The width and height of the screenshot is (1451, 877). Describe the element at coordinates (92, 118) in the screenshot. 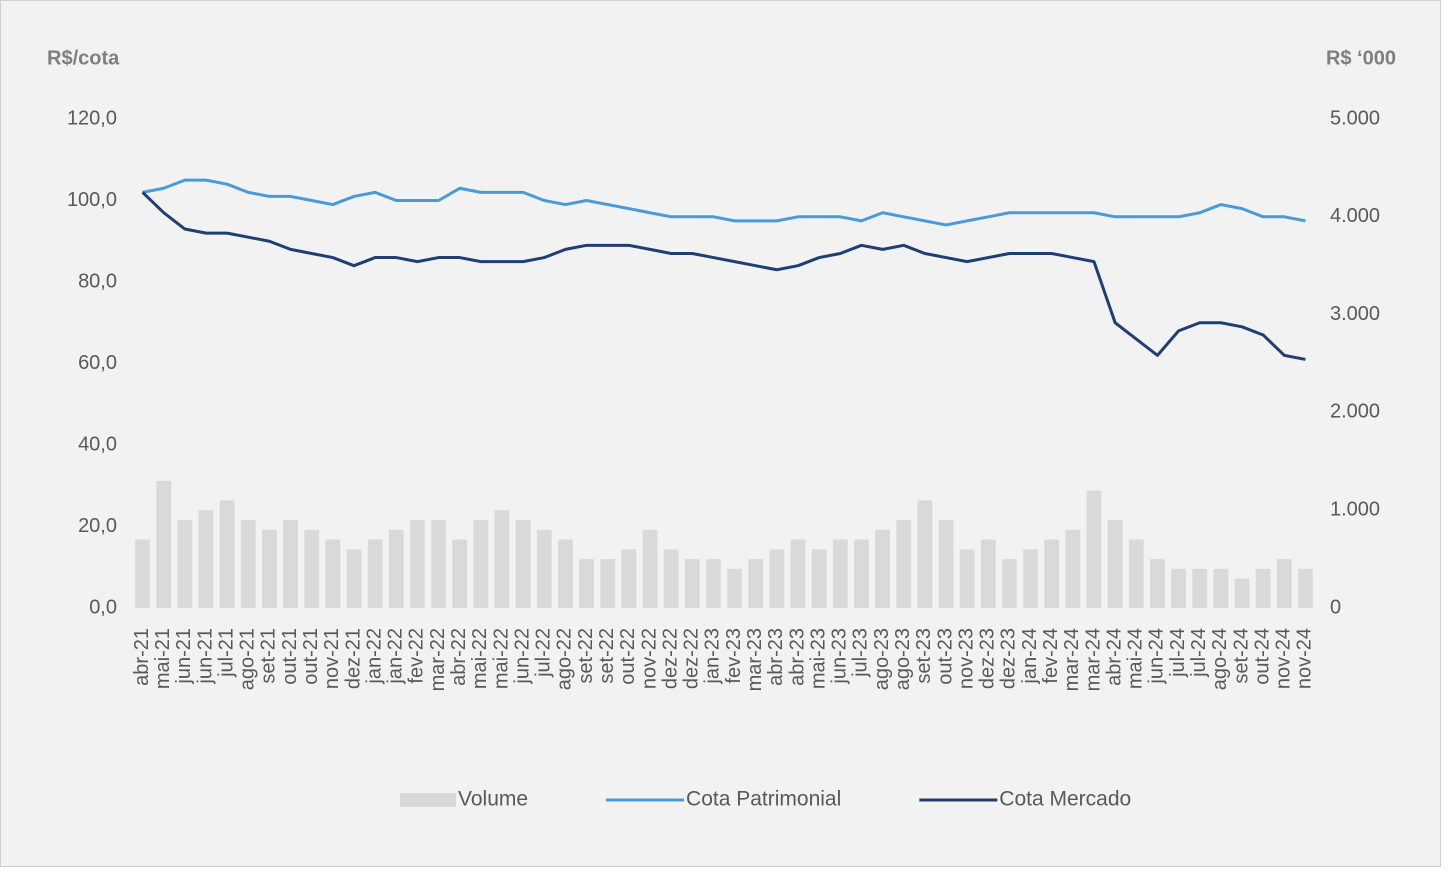

I see `y-tick-label: 120,0` at that location.